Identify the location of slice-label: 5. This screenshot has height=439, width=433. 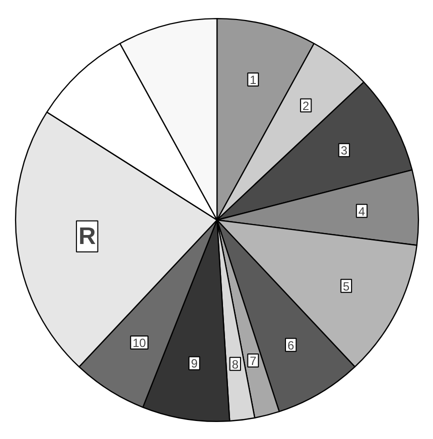
(346, 286).